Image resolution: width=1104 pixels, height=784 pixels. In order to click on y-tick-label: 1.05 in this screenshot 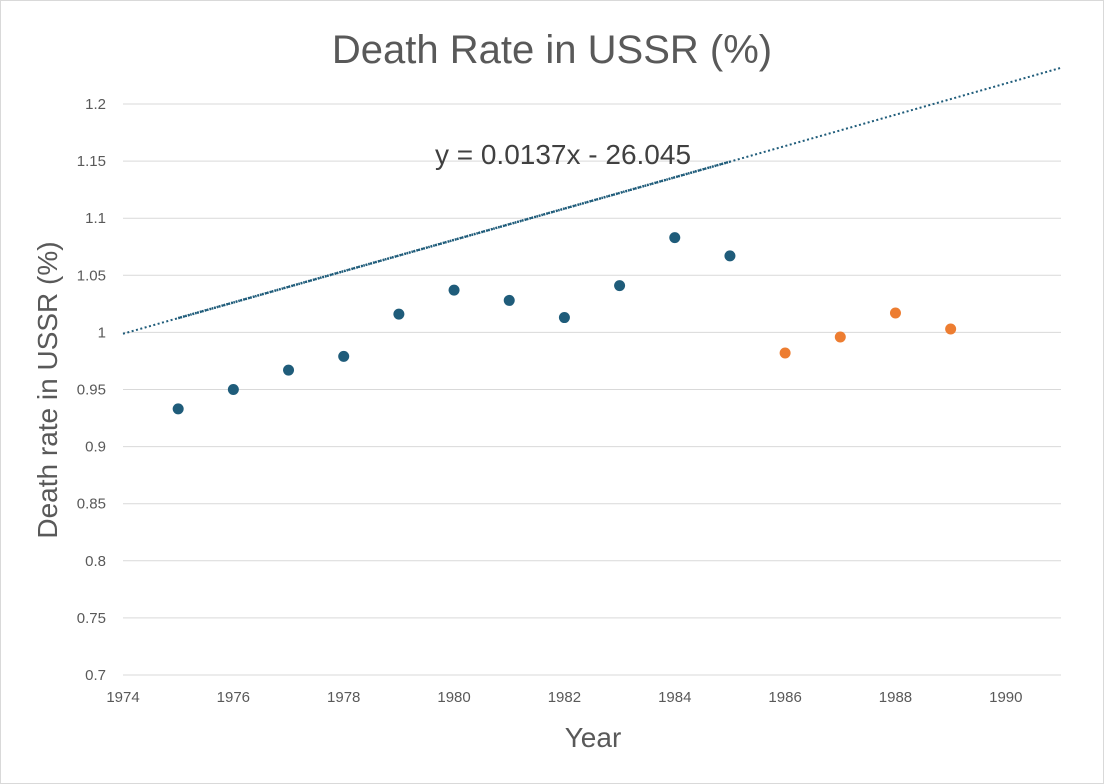, I will do `click(91, 275)`.